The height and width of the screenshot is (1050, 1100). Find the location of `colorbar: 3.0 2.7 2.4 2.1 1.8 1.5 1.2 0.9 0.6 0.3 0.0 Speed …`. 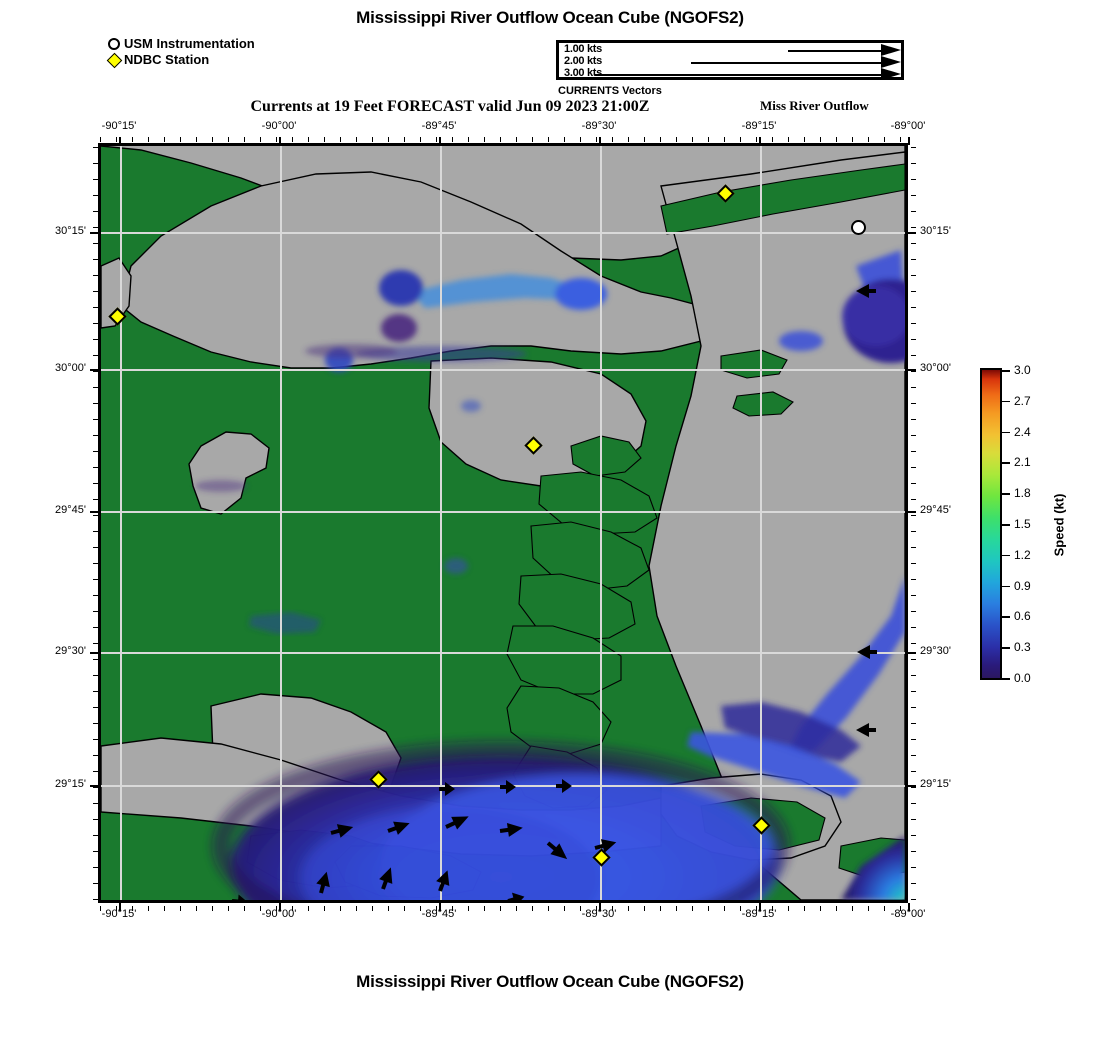

colorbar: 3.0 2.7 2.4 2.1 1.8 1.5 1.2 0.9 0.6 0.3 0.0 Speed … is located at coordinates (1035, 525).